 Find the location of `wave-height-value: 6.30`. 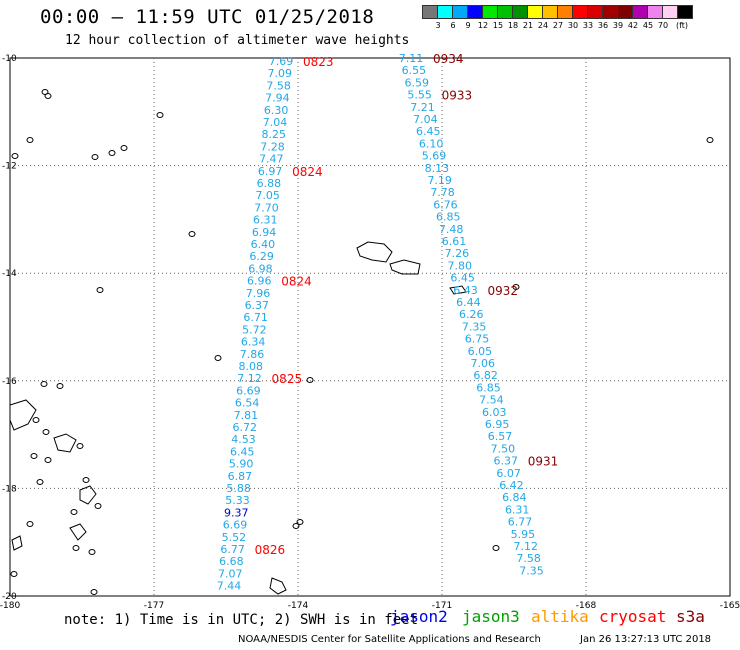

wave-height-value: 6.30 is located at coordinates (276, 110).